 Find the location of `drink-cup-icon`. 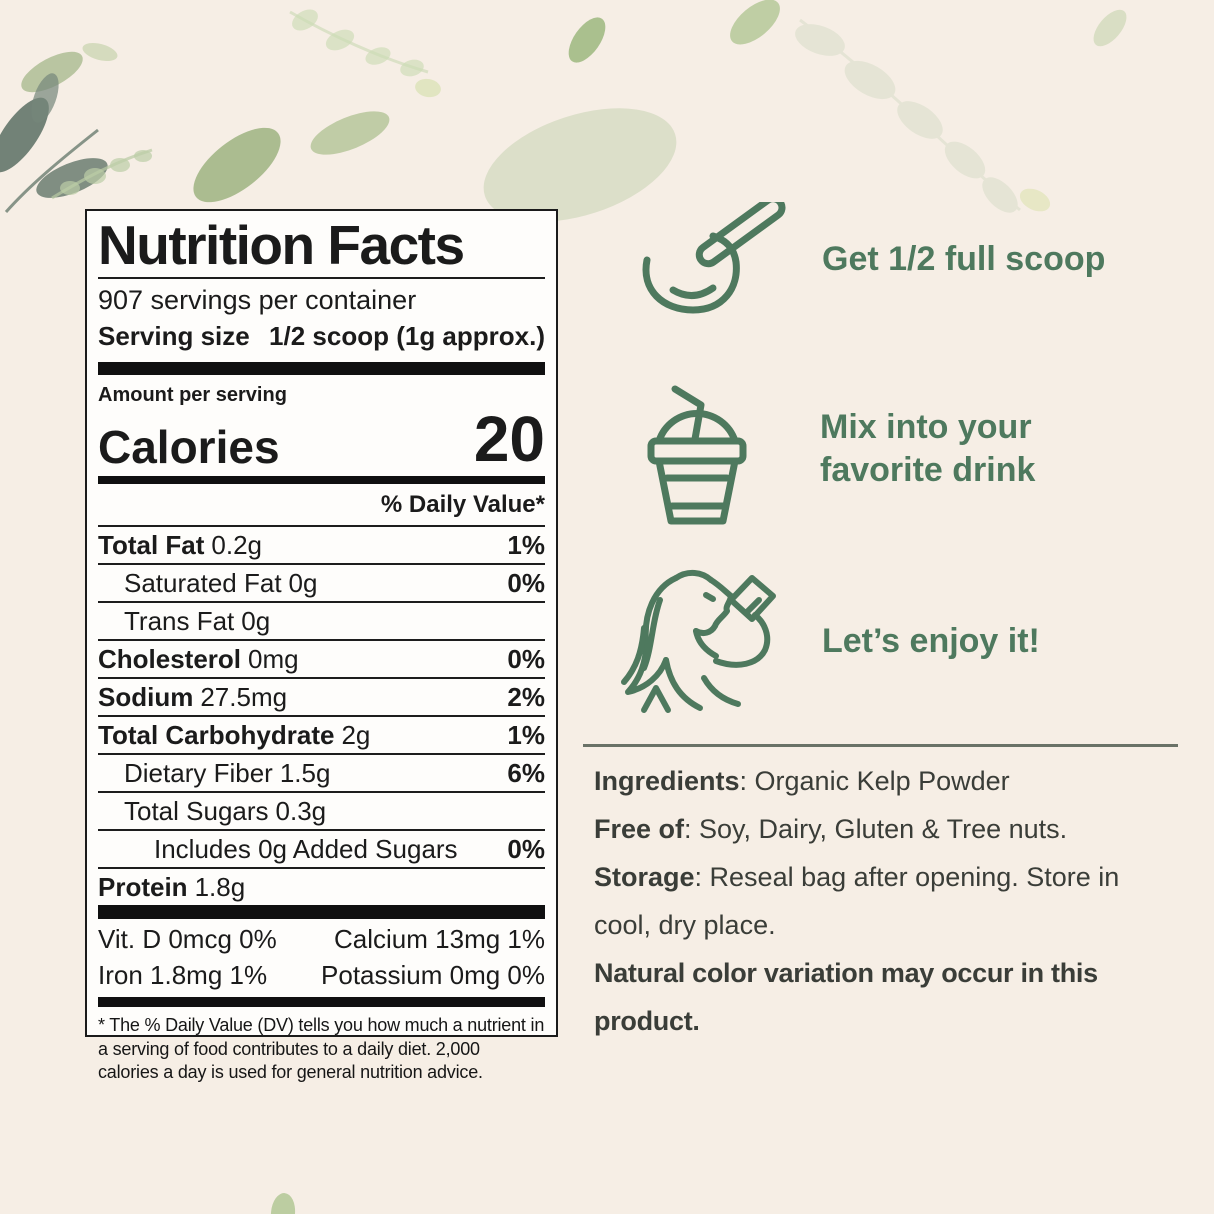

drink-cup-icon is located at coordinates (697, 455).